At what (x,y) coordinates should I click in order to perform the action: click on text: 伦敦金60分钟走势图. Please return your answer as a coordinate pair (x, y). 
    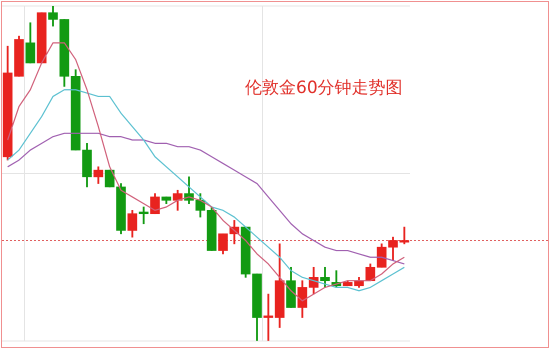
    Looking at the image, I should click on (324, 88).